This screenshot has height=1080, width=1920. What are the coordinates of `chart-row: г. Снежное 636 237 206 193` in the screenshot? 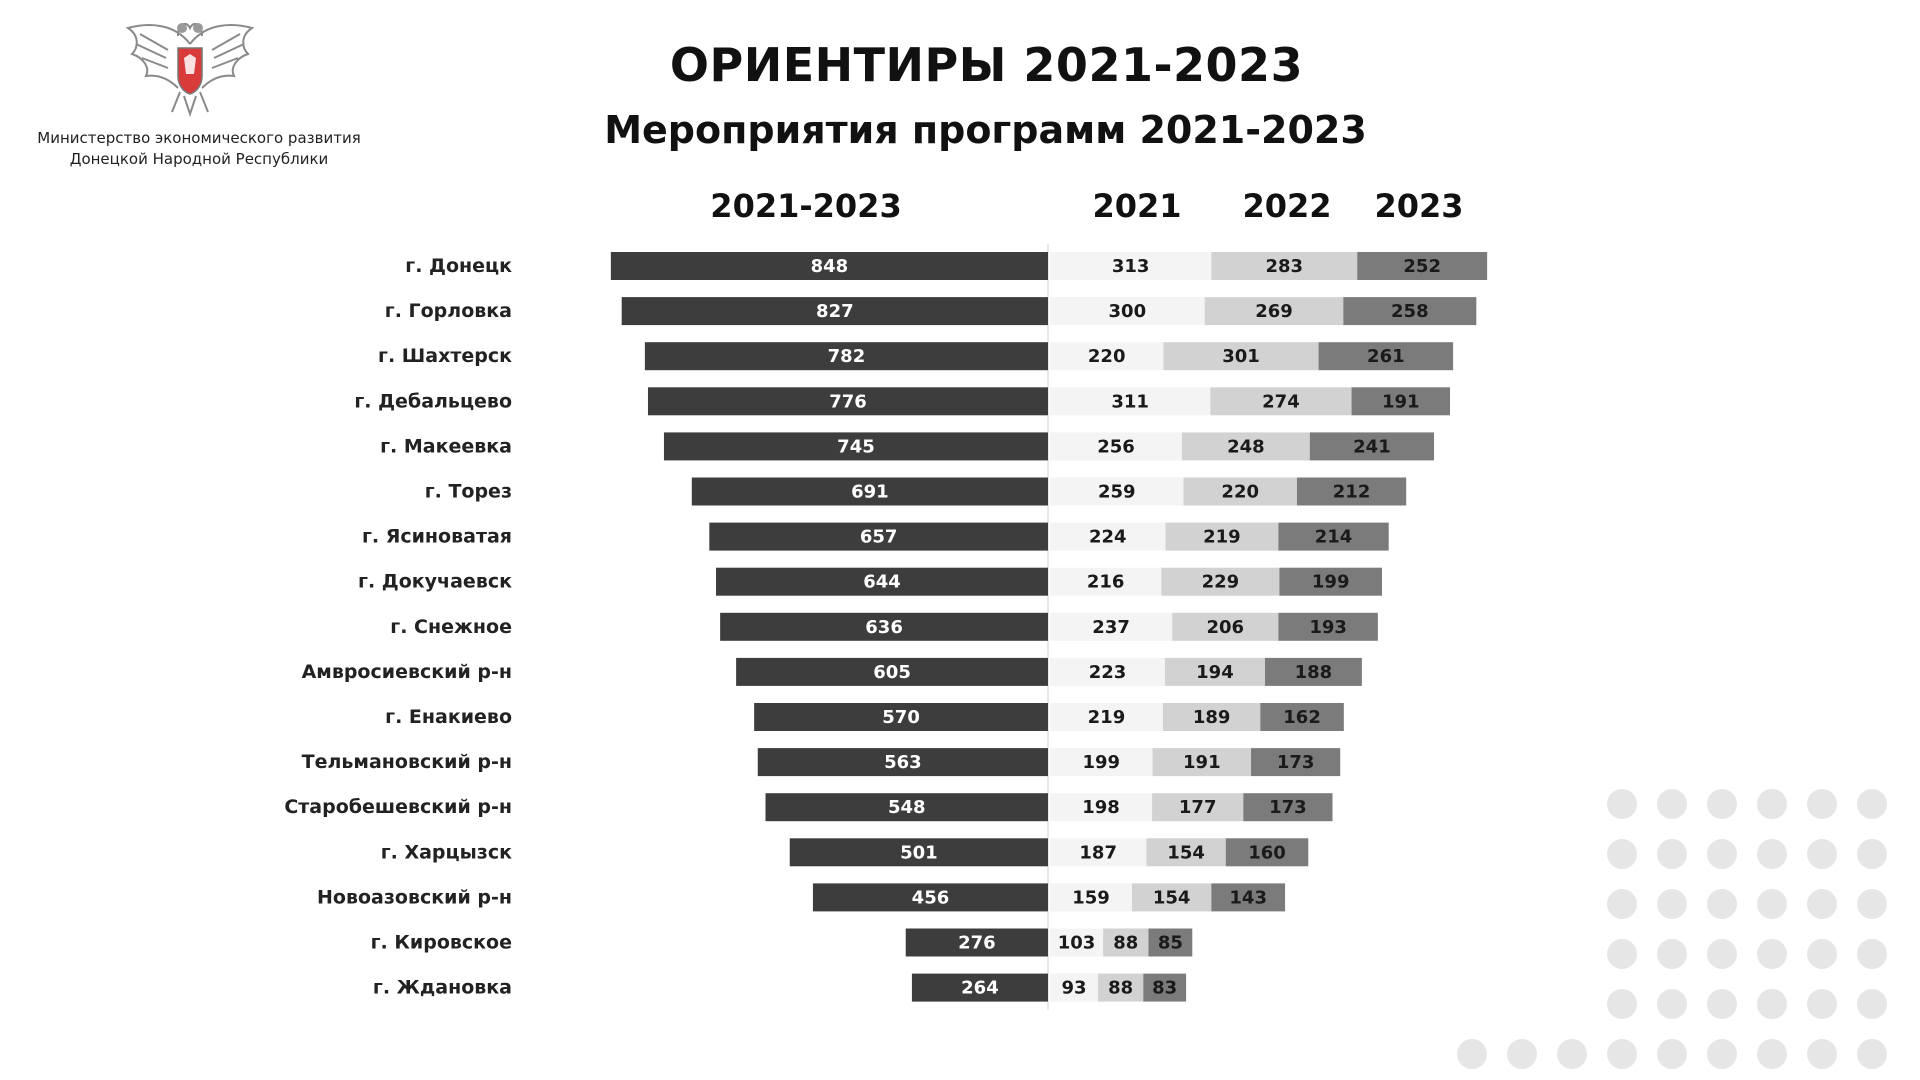 It's located at (884, 626).